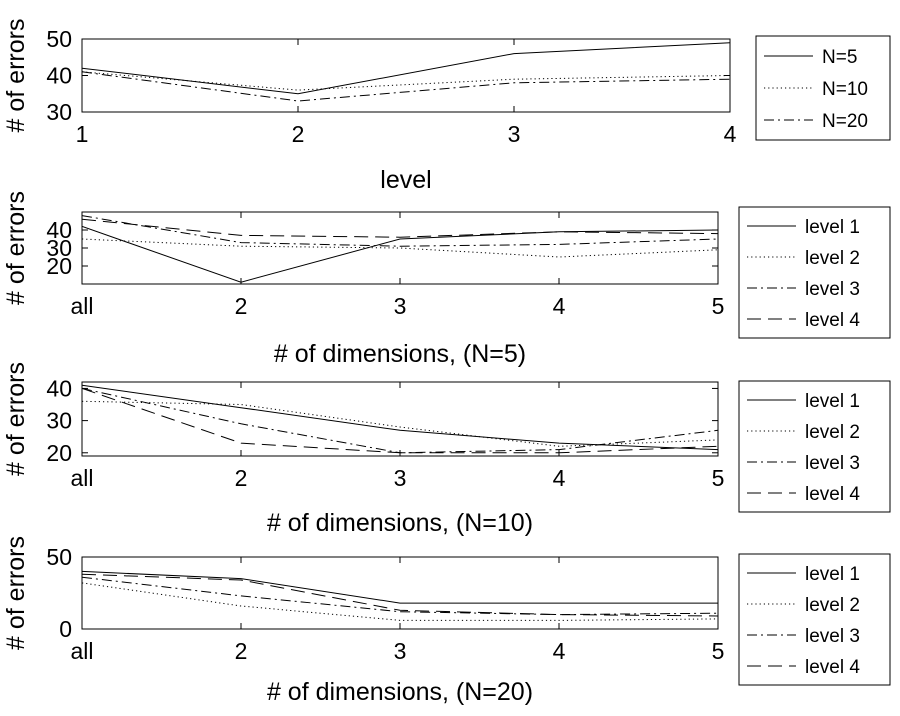  I want to click on legend-label: N=20, so click(845, 121).